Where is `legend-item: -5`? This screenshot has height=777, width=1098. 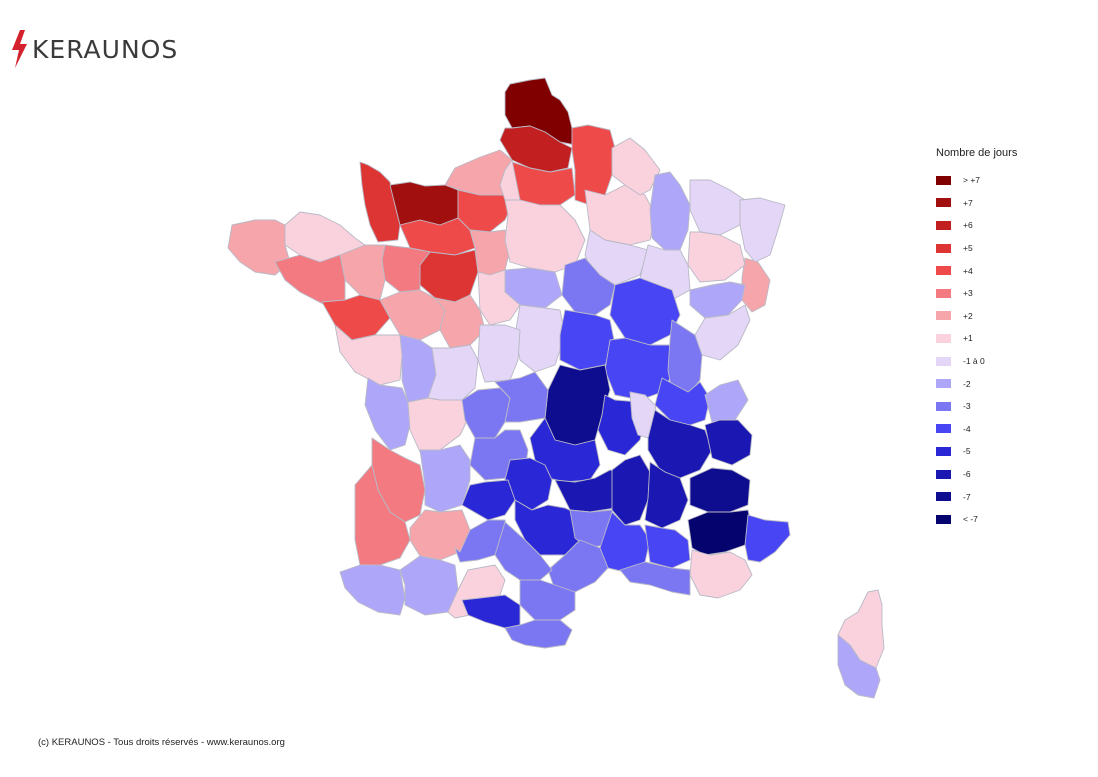 legend-item: -5 is located at coordinates (976, 451).